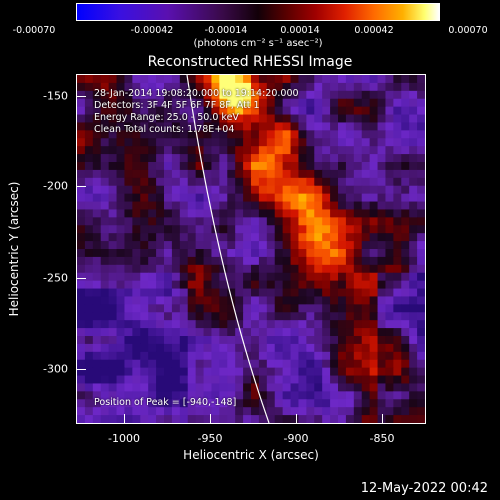 This screenshot has height=500, width=500. What do you see at coordinates (258, 43) in the screenshot?
I see `colorbar-units: (photons cm⁻² s⁻¹ asec⁻²)` at bounding box center [258, 43].